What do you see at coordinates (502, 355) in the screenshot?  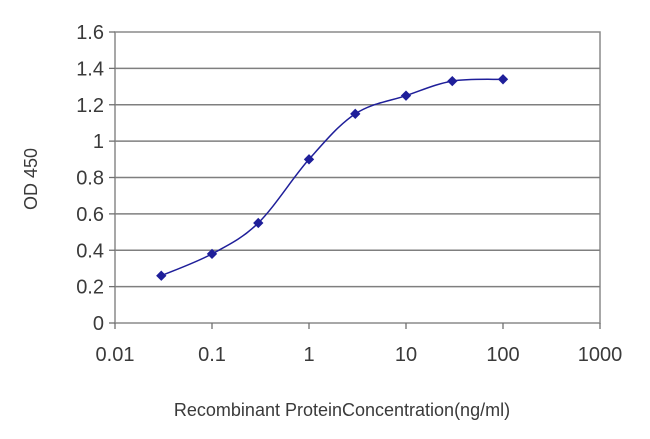 I see `x-tick-label: 100` at bounding box center [502, 355].